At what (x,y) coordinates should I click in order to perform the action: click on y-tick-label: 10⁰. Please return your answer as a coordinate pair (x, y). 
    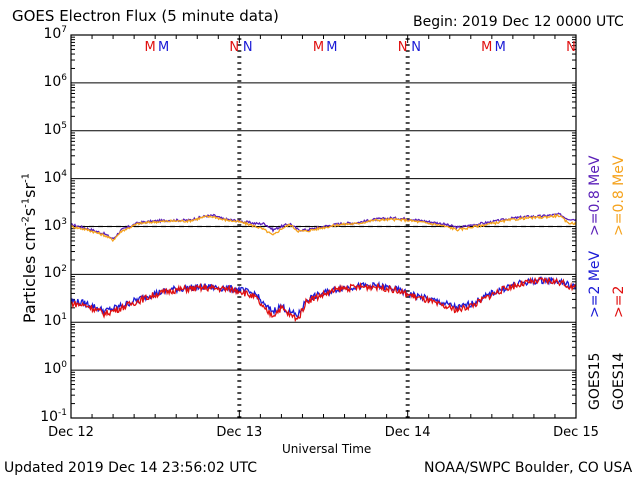
    Looking at the image, I should click on (55, 369).